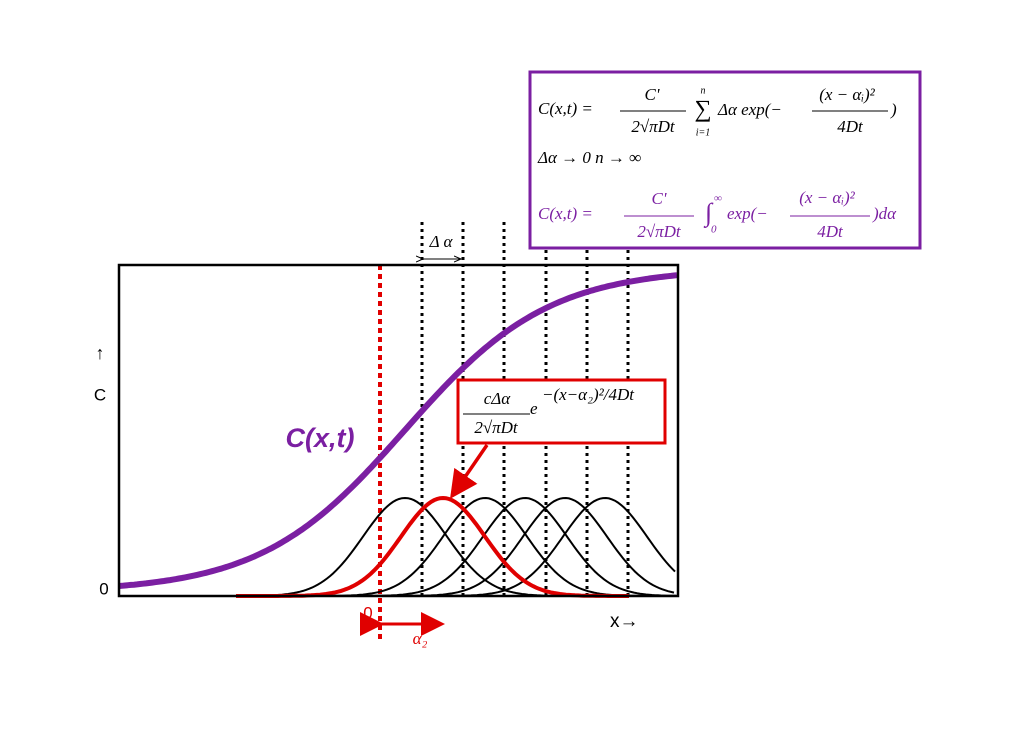 This screenshot has width=1024, height=729. What do you see at coordinates (893, 109) in the screenshot?
I see `eq-close: )` at bounding box center [893, 109].